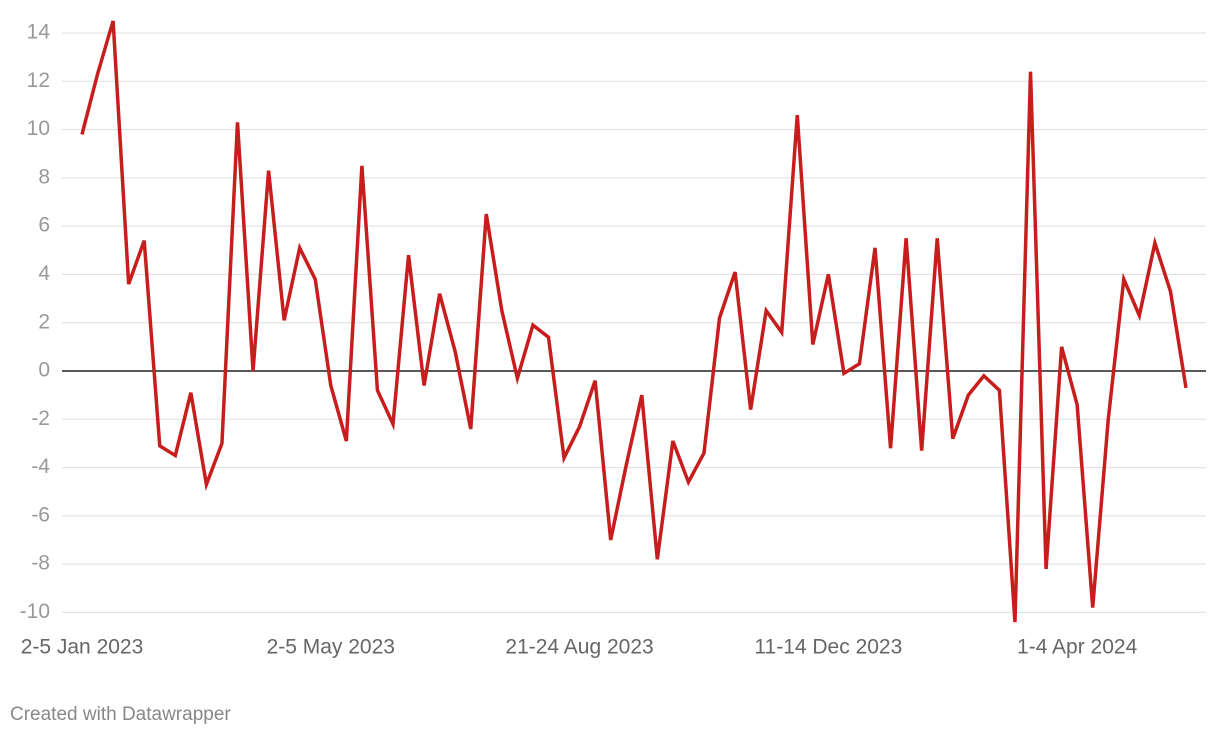 The image size is (1220, 738). I want to click on y-tick-label: 10, so click(38, 128).